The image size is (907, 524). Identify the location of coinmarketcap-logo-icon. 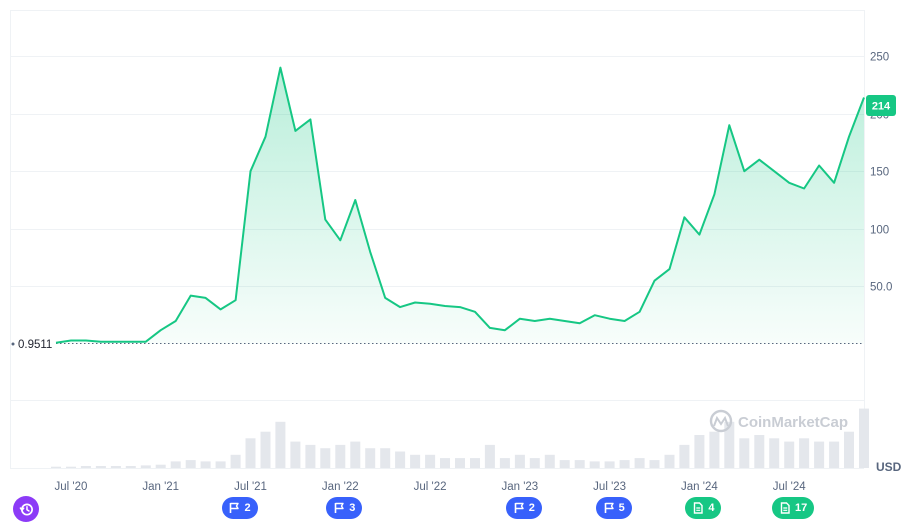
(721, 421).